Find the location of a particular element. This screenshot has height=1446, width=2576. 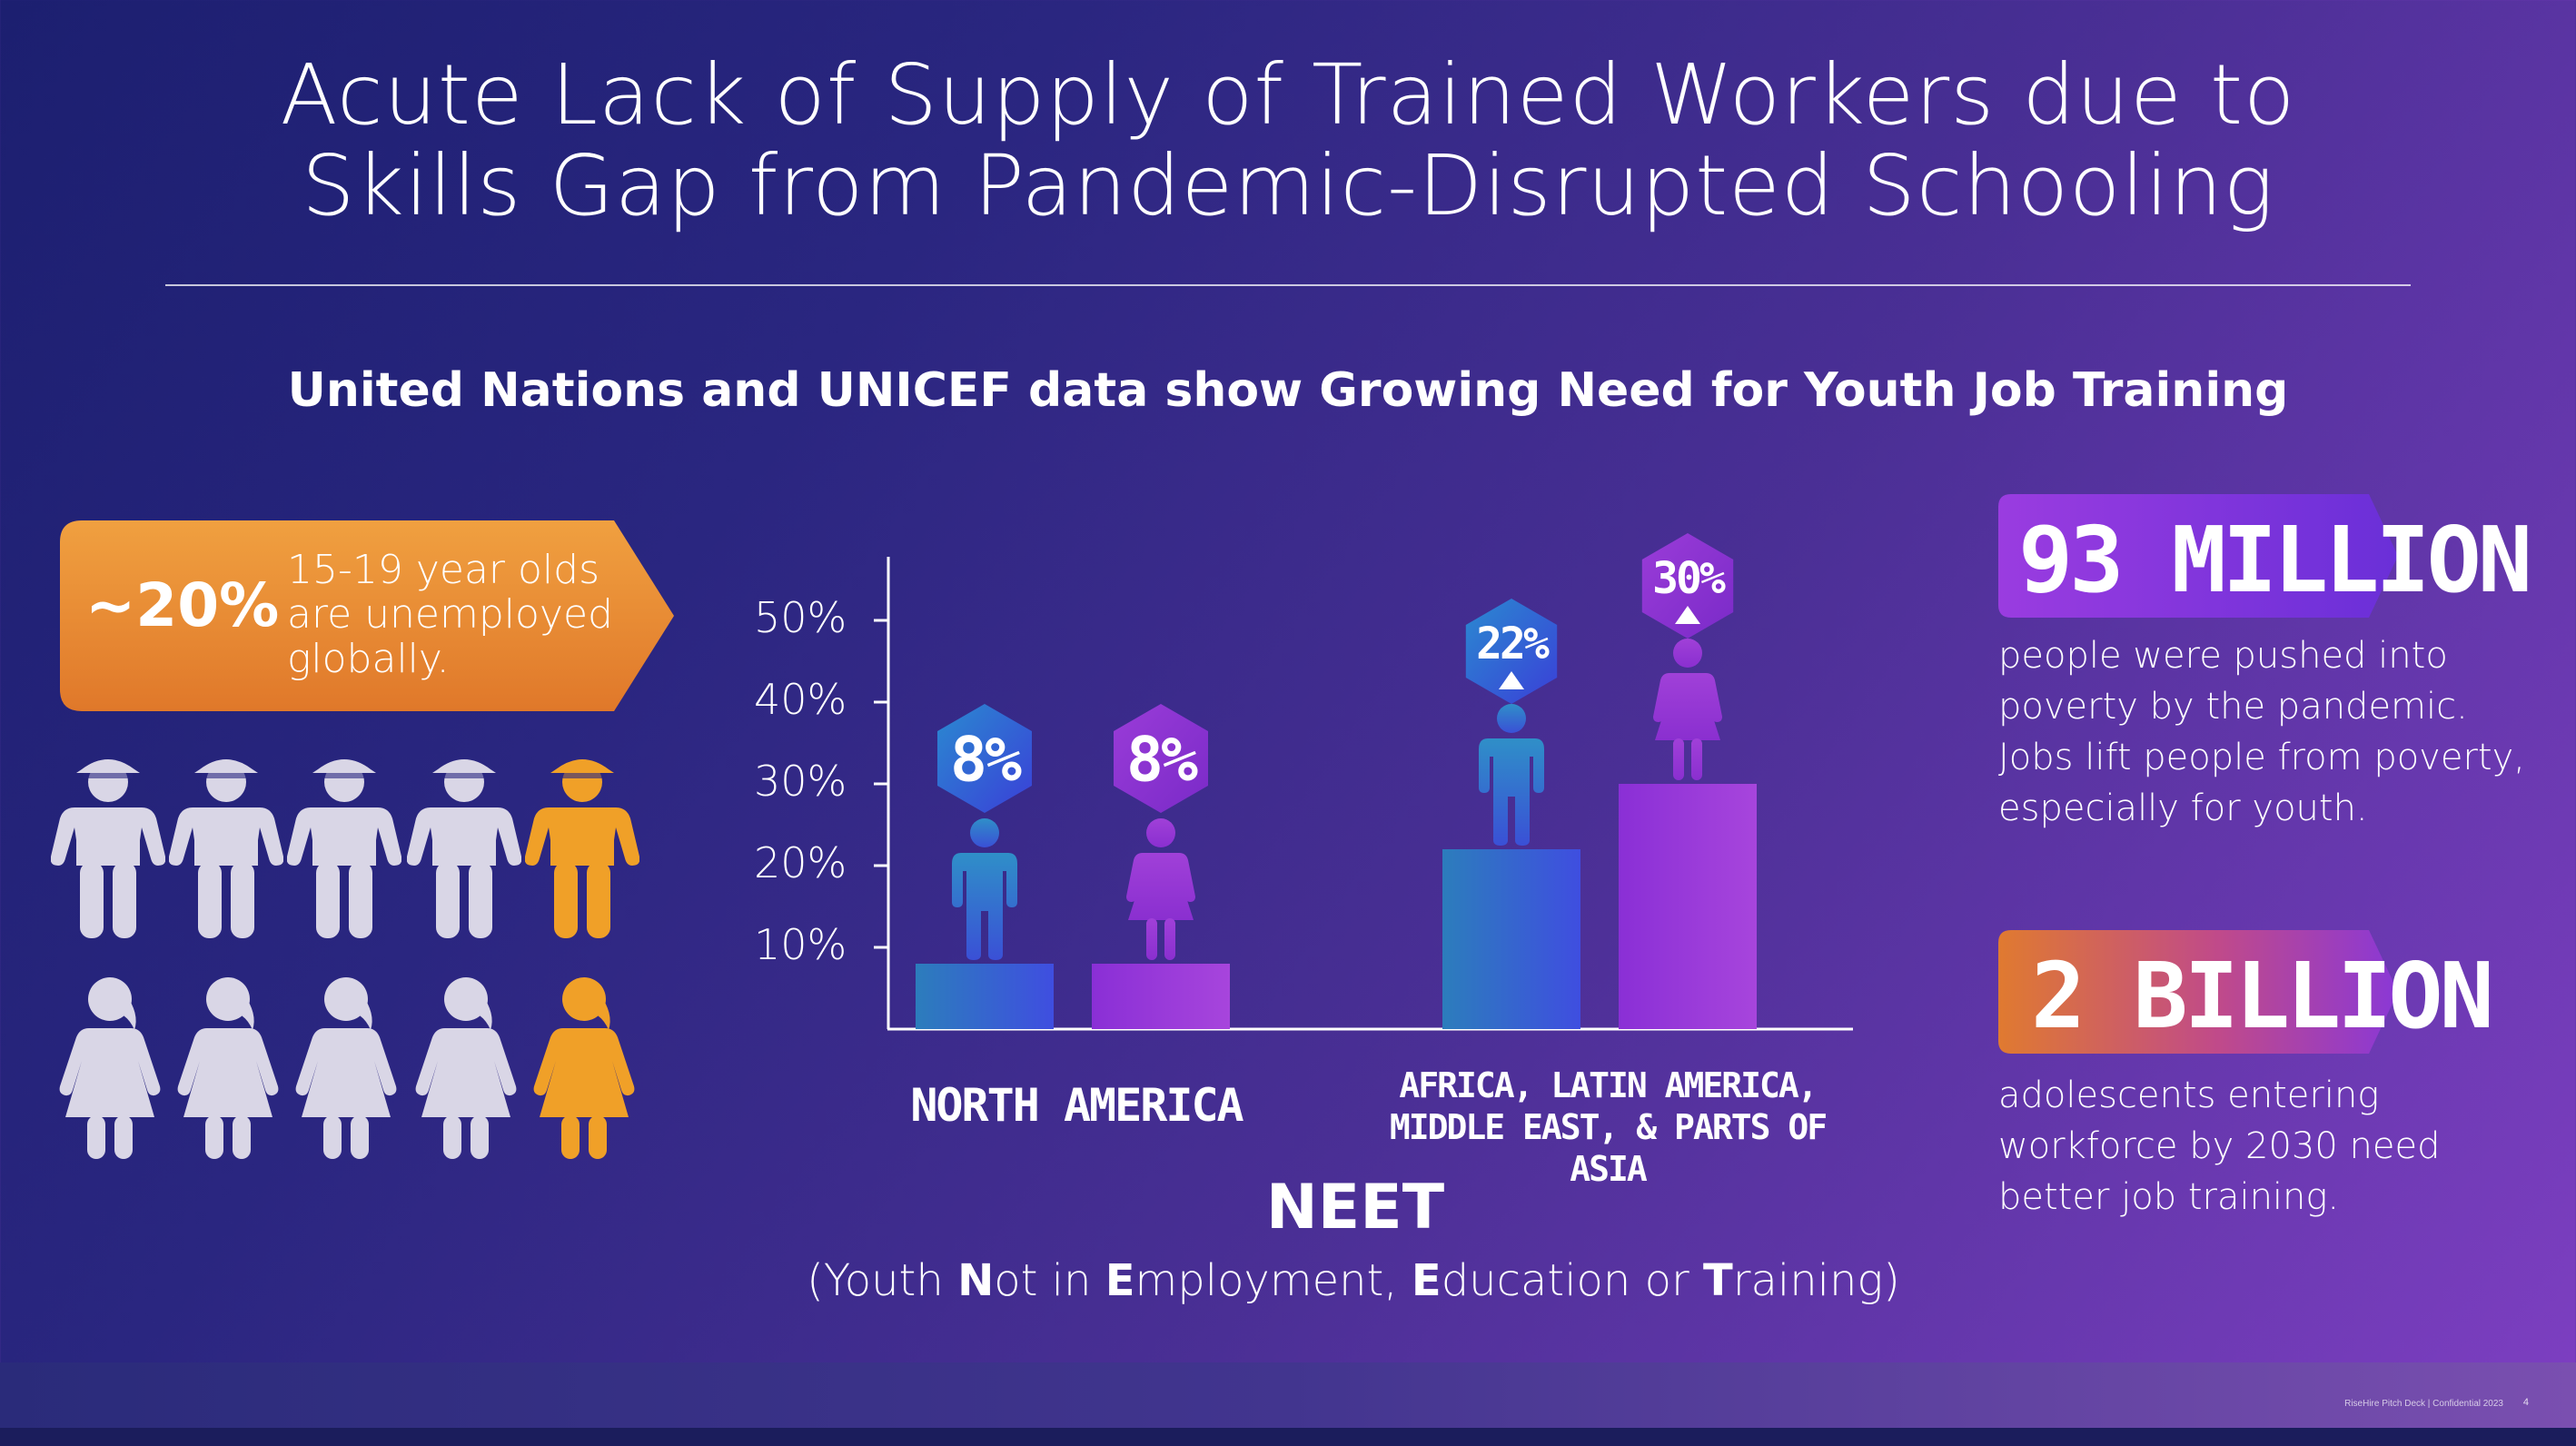

y-tick-label: 10% is located at coordinates (800, 945).